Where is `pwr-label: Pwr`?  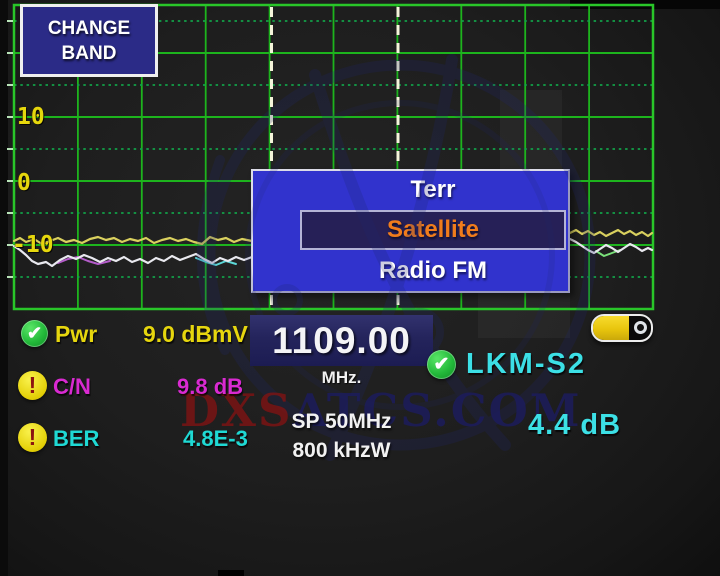 pwr-label: Pwr is located at coordinates (76, 334).